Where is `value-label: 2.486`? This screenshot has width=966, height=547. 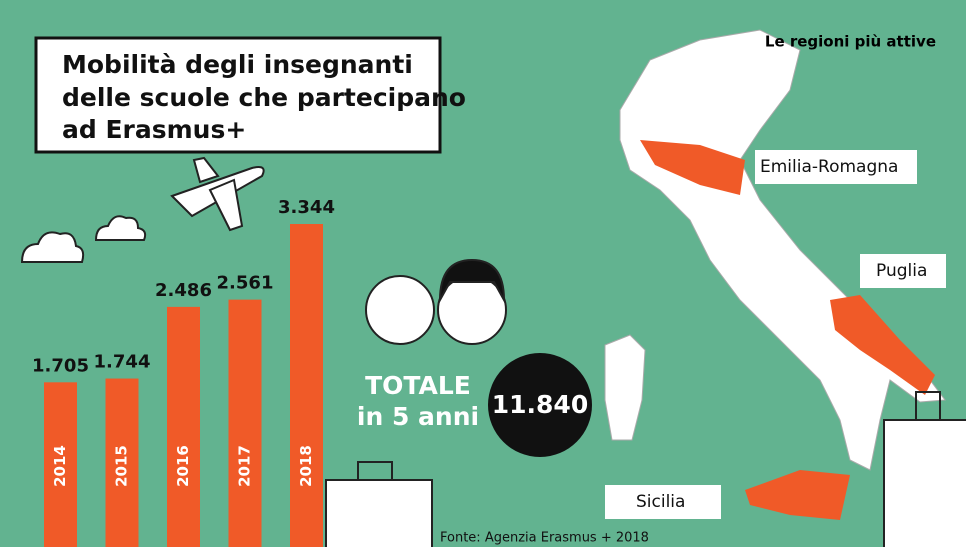
value-label: 2.486 is located at coordinates (183, 290).